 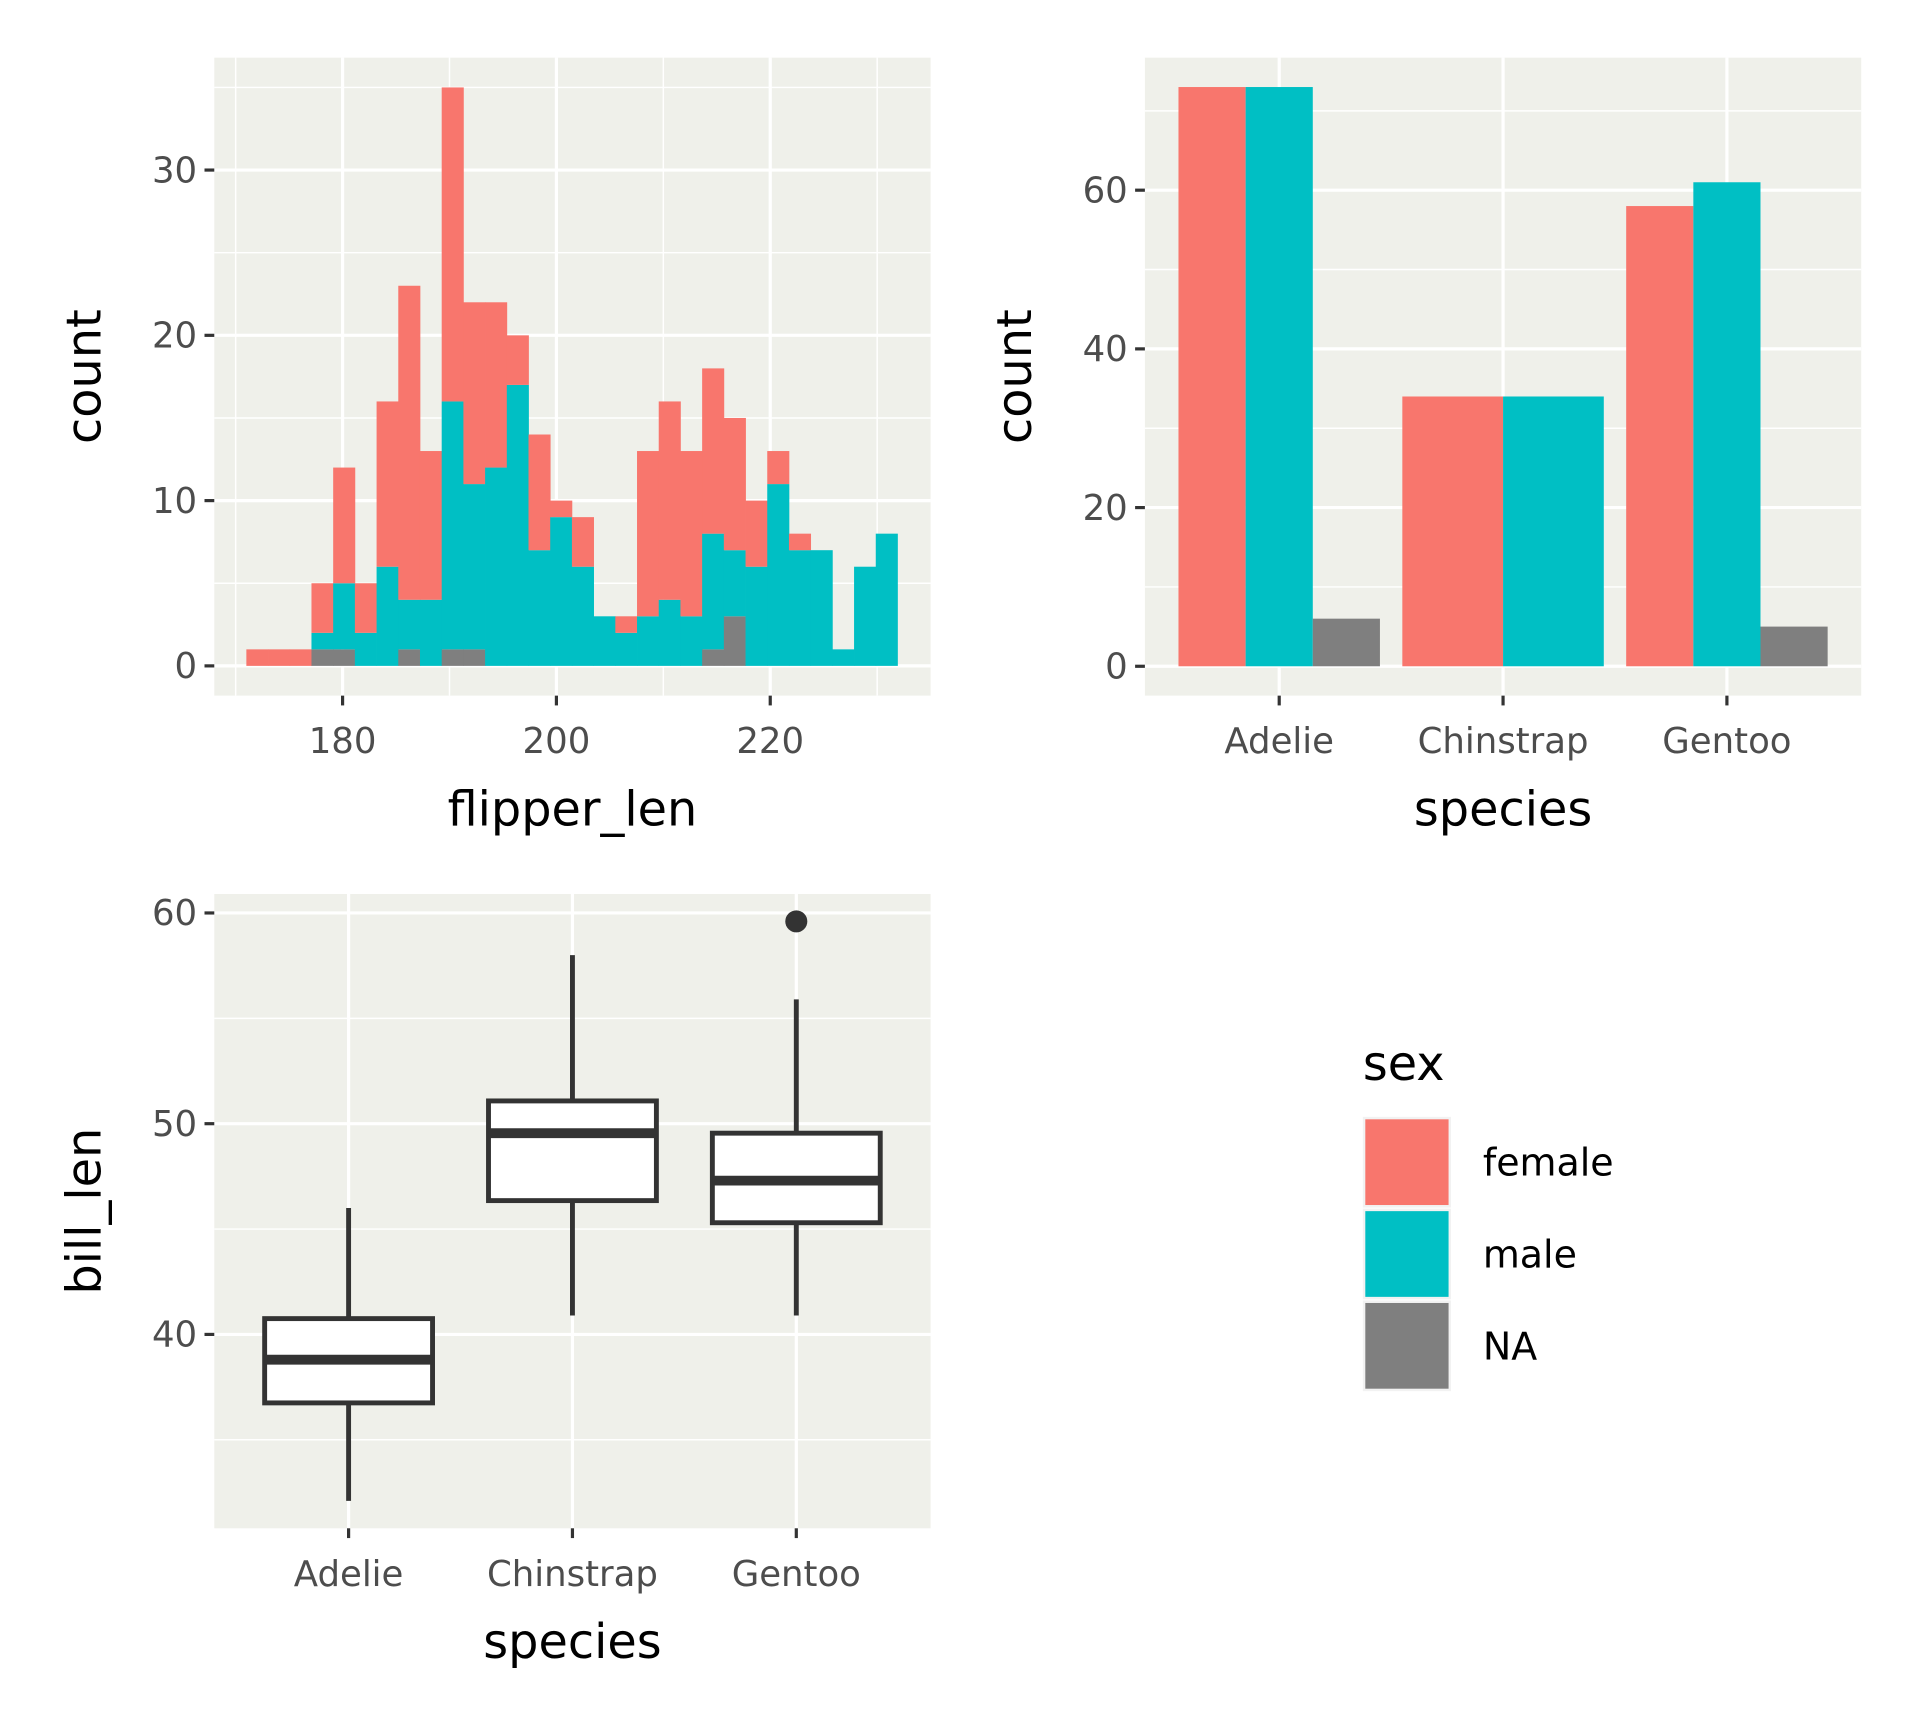 What do you see at coordinates (343, 741) in the screenshot?
I see `x-tick-label: 180` at bounding box center [343, 741].